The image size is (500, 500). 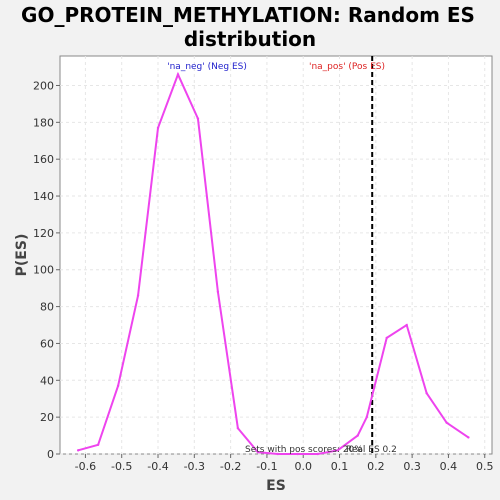 What do you see at coordinates (250, 39) in the screenshot?
I see `chart-title-line-2: distribution` at bounding box center [250, 39].